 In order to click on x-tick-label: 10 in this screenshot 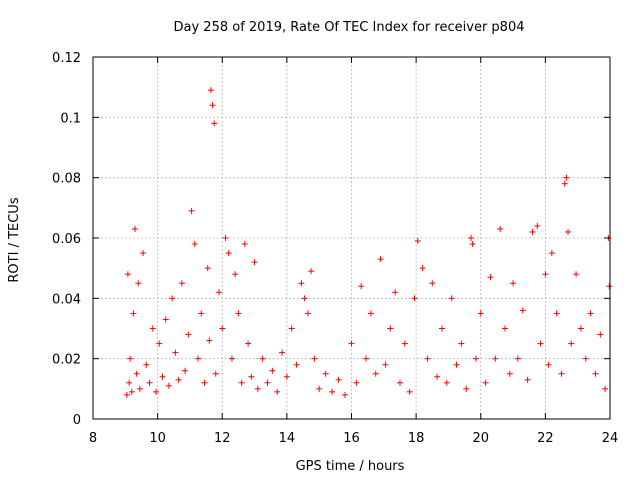, I will do `click(157, 438)`.